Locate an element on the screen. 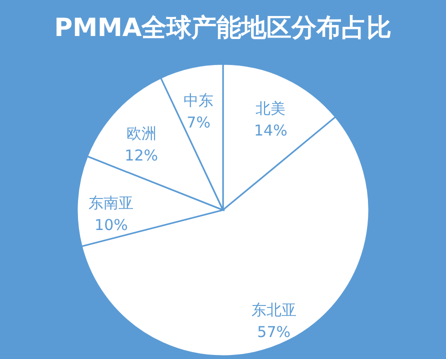  data-label: 12% is located at coordinates (141, 155).